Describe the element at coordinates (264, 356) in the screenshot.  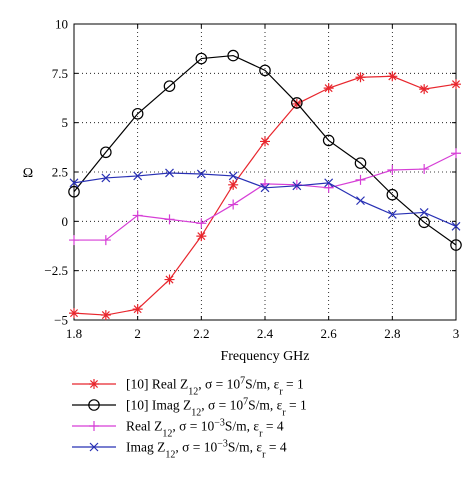
I see `x-axis-label: Frequency GHz` at that location.